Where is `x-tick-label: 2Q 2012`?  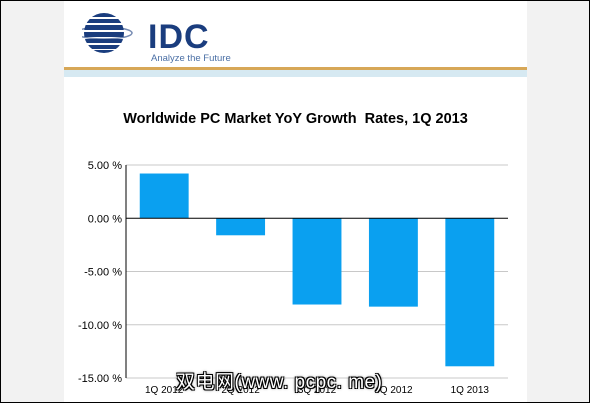 x-tick-label: 2Q 2012 is located at coordinates (240, 390).